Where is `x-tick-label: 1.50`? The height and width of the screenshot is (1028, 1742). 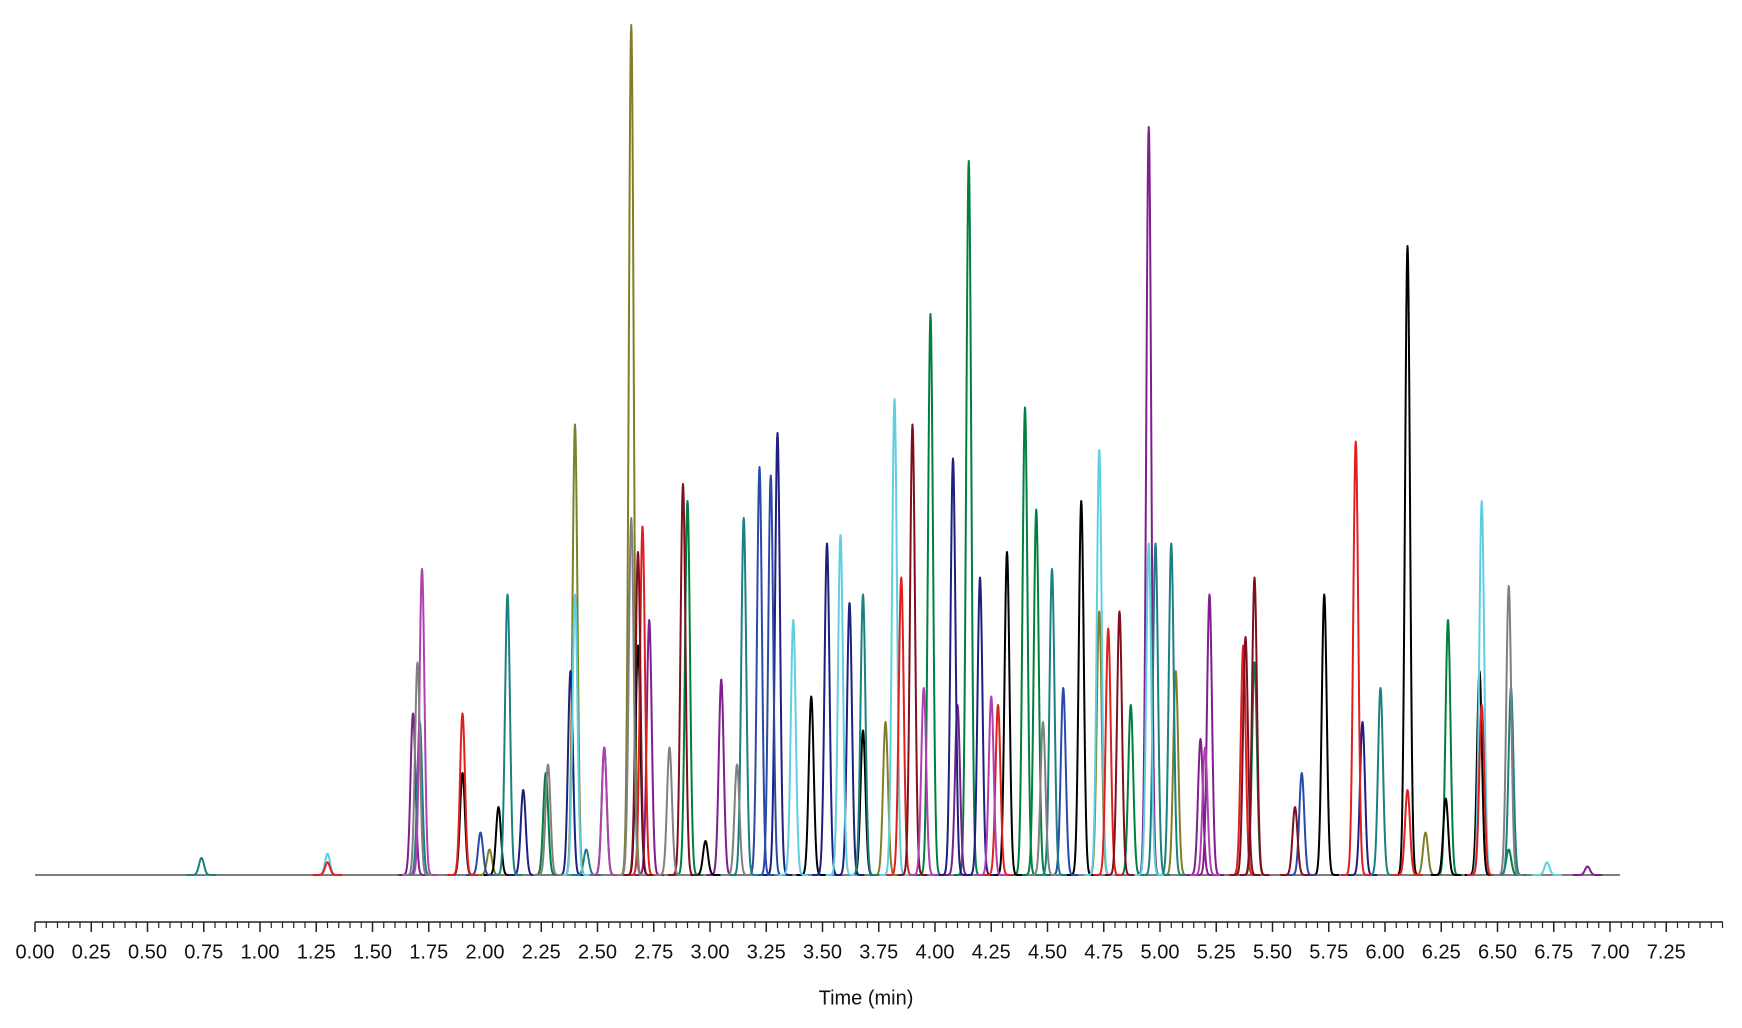
x-tick-label: 1.50 is located at coordinates (372, 952).